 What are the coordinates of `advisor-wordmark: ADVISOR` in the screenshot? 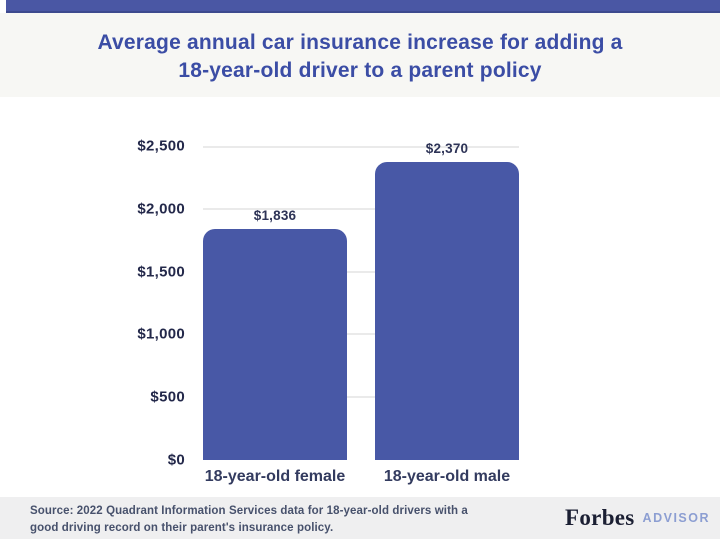 It's located at (676, 518).